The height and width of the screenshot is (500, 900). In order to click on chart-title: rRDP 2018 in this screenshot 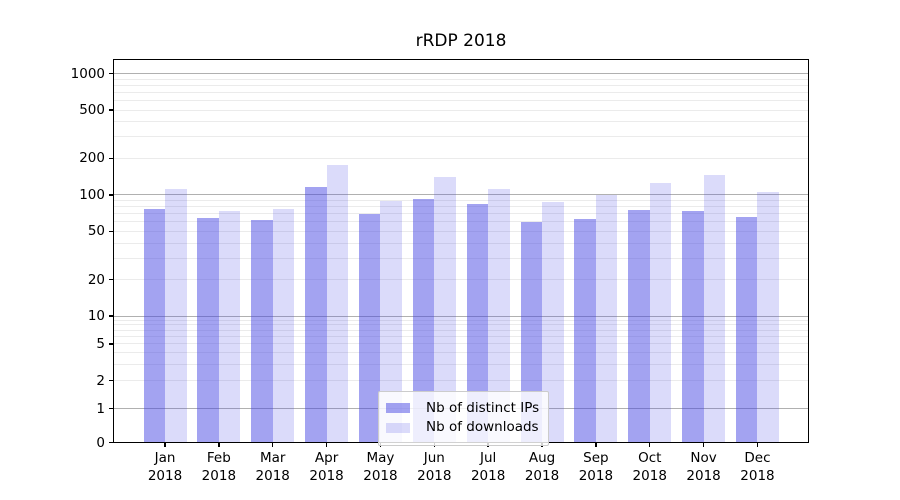, I will do `click(461, 41)`.